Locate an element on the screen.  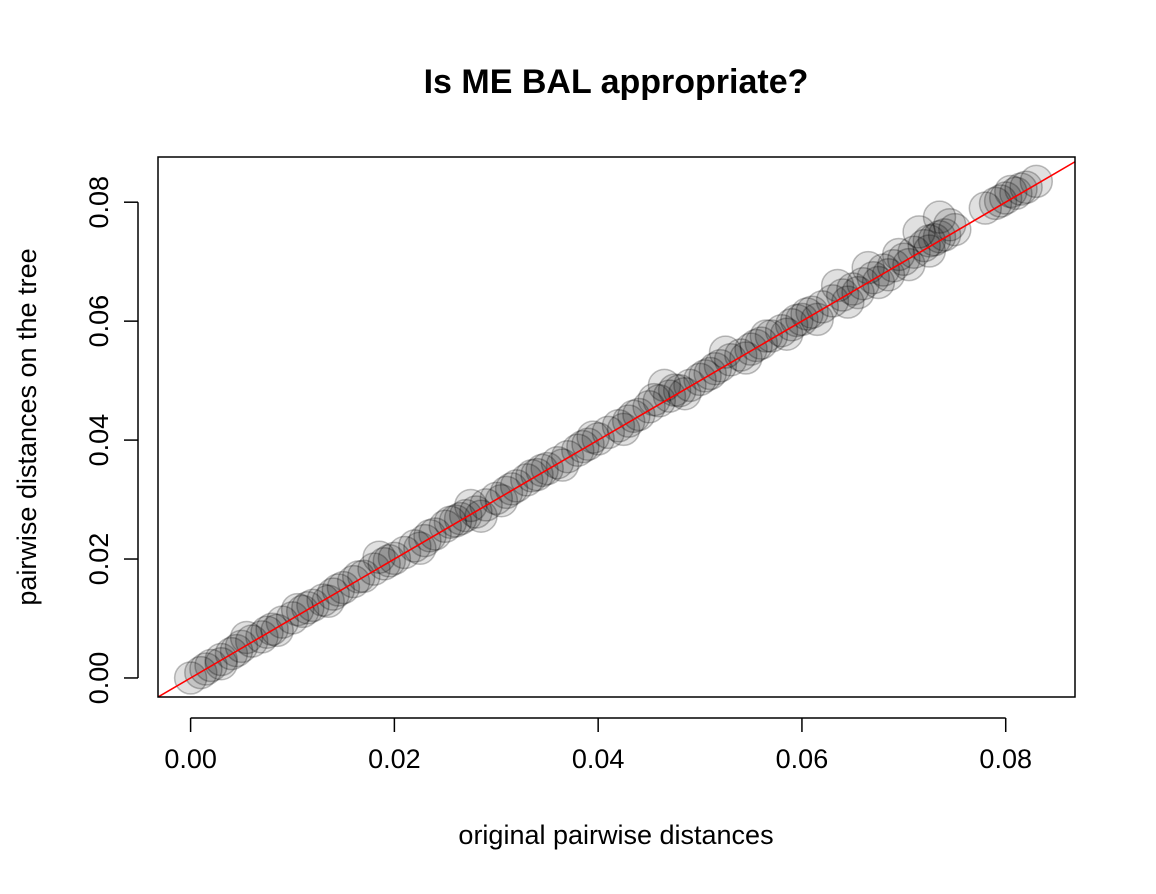
y-tick-label: 0.08 is located at coordinates (99, 202).